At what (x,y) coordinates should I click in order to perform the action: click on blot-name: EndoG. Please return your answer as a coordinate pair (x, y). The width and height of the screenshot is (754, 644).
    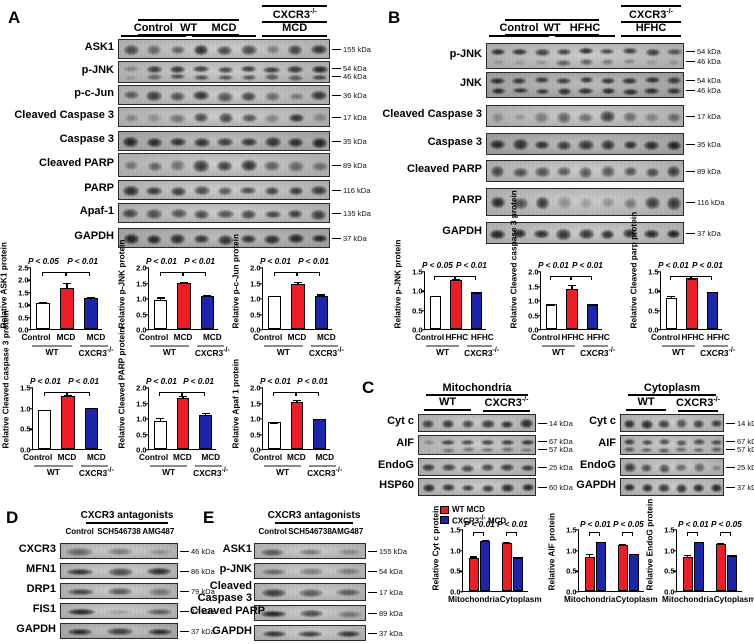
    Looking at the image, I should click on (395, 465).